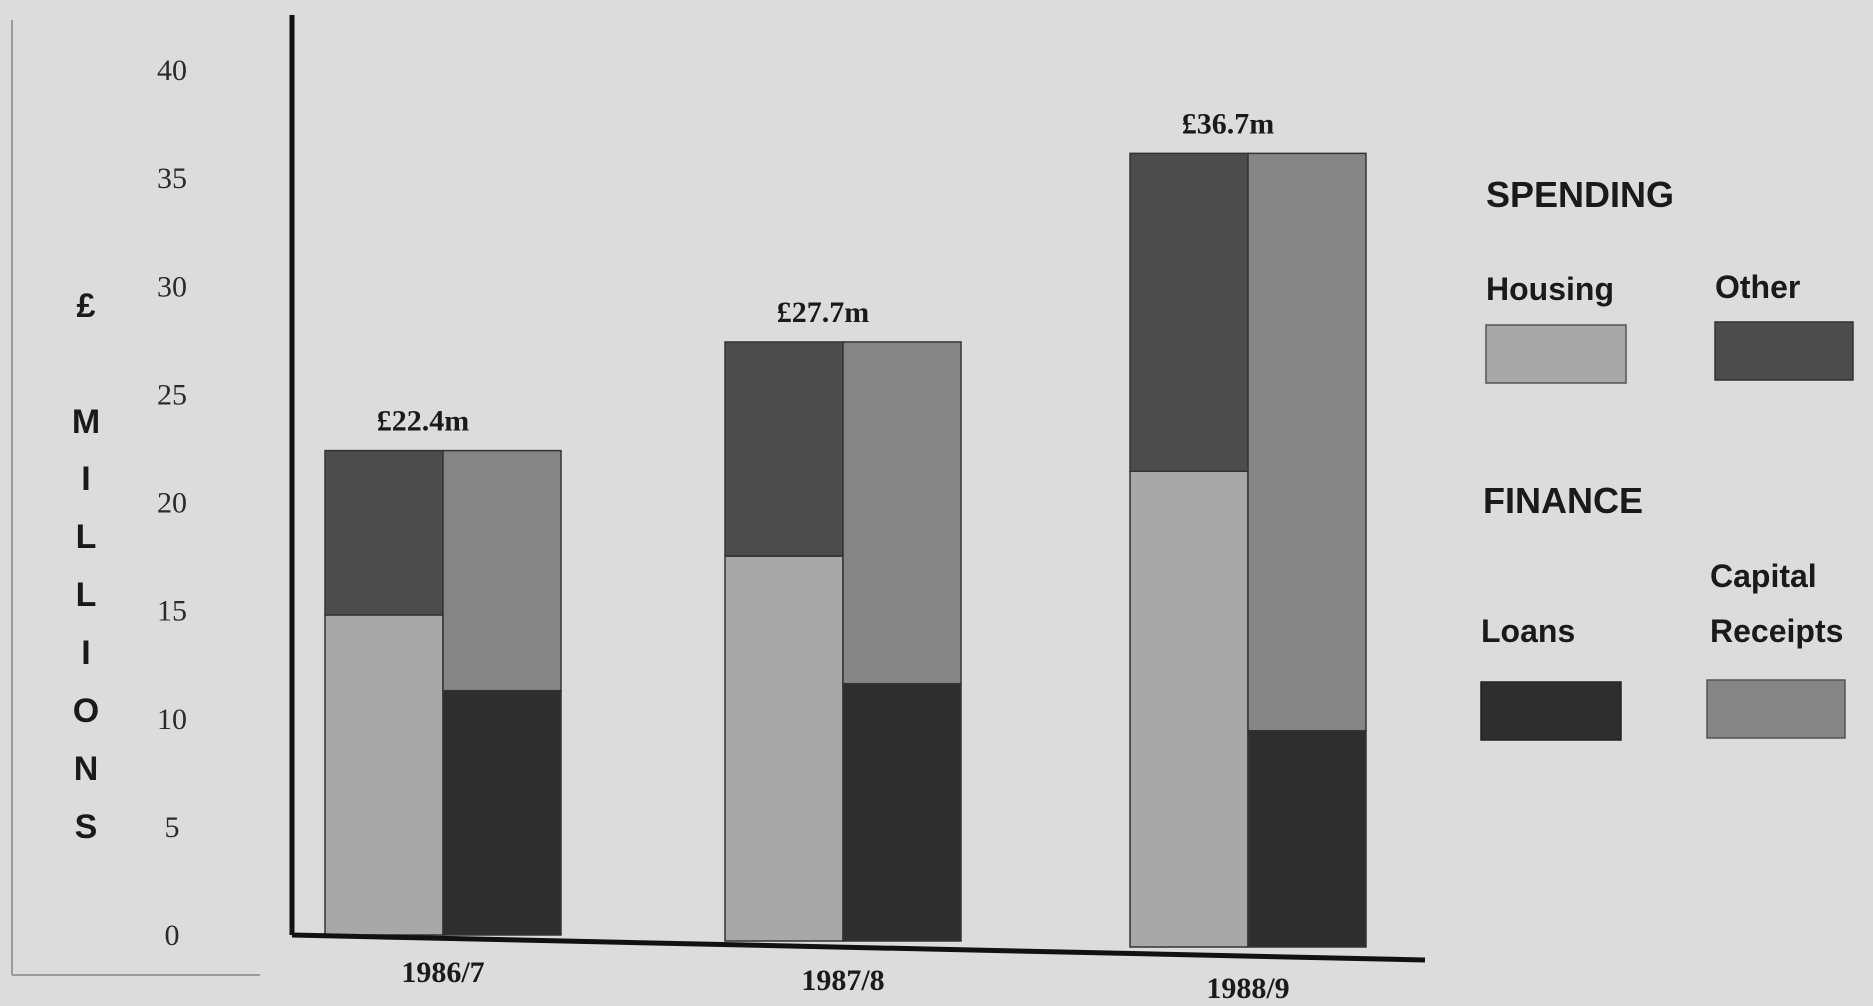 This screenshot has height=1006, width=1873. What do you see at coordinates (172, 178) in the screenshot?
I see `y-tick-label: 35` at bounding box center [172, 178].